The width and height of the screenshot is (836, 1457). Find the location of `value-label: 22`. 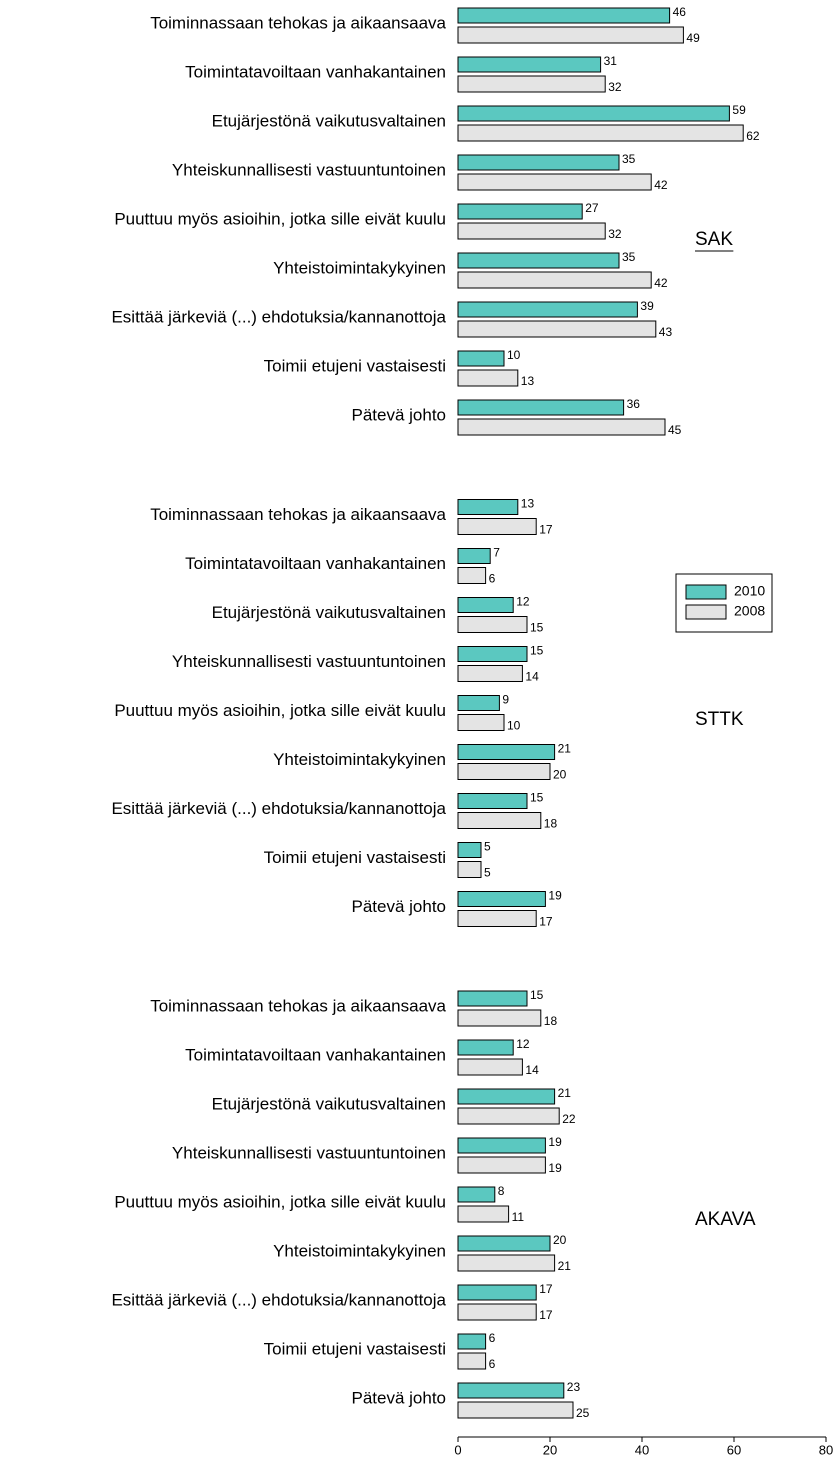

value-label: 22 is located at coordinates (569, 1119).